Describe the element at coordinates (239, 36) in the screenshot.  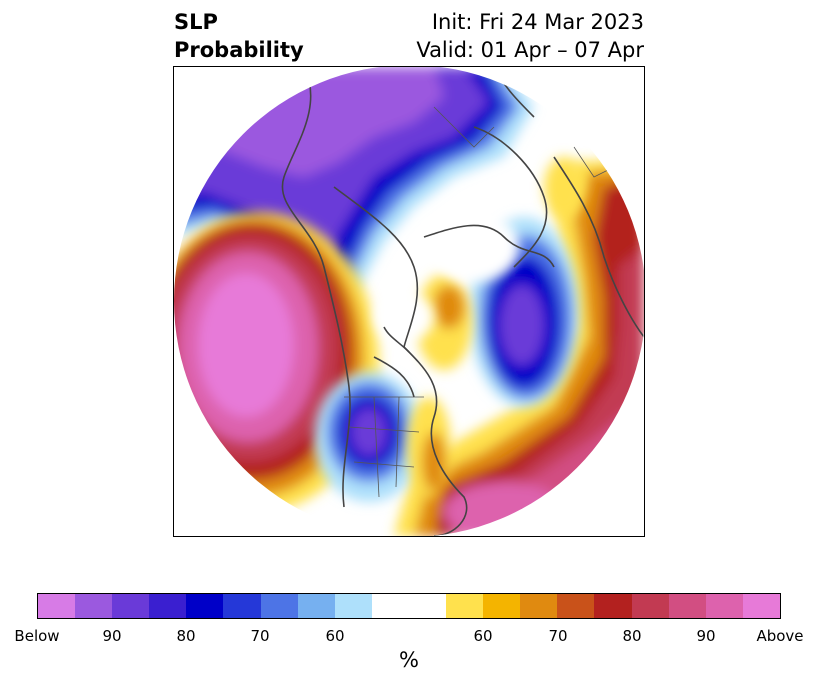
I see `chart-title: SLP Probability` at that location.